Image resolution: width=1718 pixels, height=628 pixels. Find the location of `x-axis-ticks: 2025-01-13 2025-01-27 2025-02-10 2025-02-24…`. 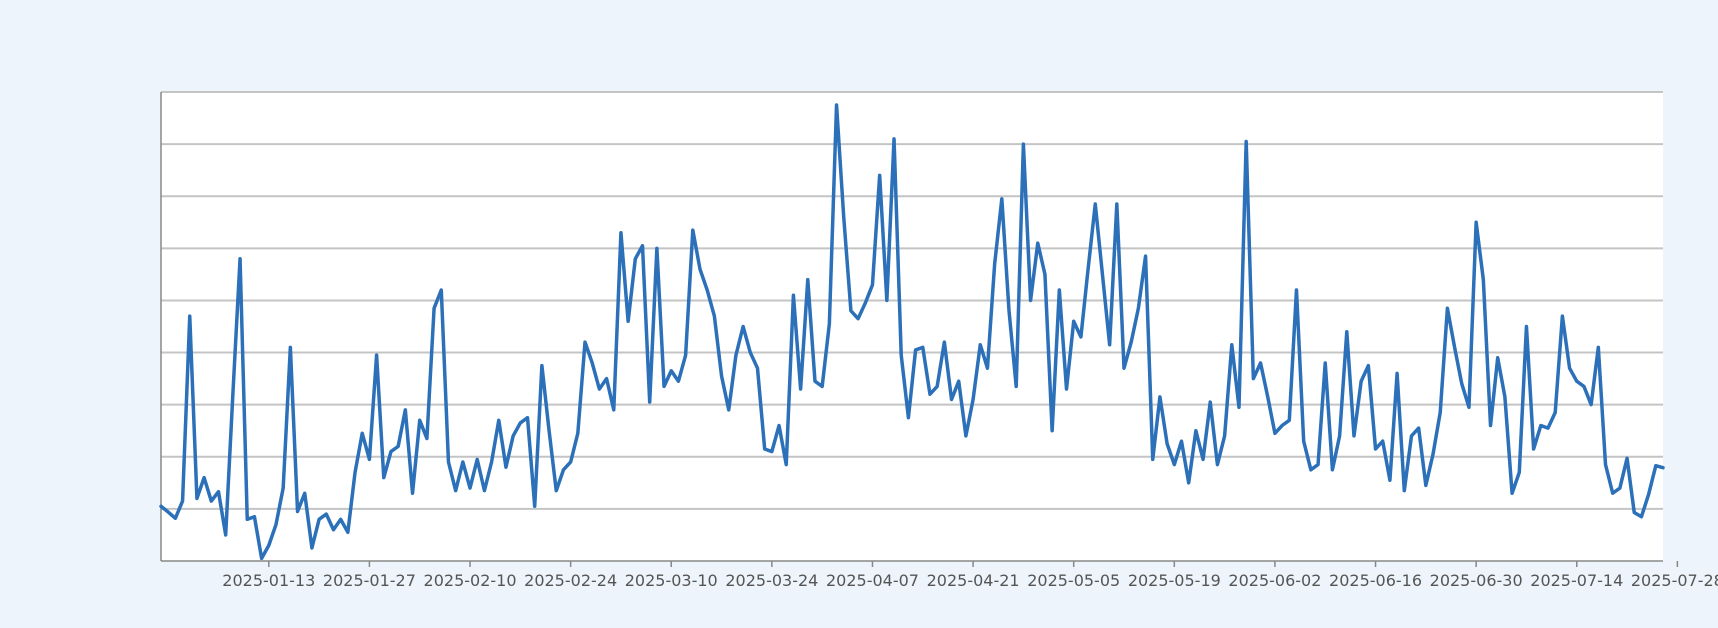

x-axis-ticks: 2025-01-13 2025-01-27 2025-02-10 2025-02-24… is located at coordinates (970, 575).